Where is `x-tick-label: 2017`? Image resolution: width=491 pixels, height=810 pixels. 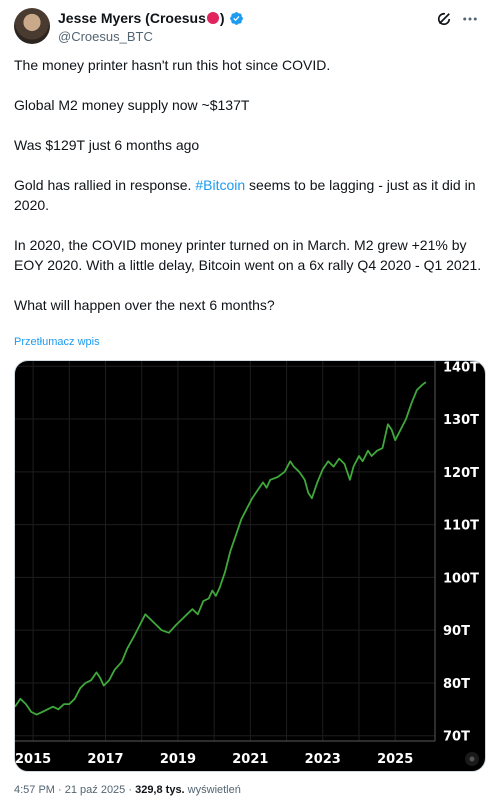
x-tick-label: 2017 is located at coordinates (105, 759).